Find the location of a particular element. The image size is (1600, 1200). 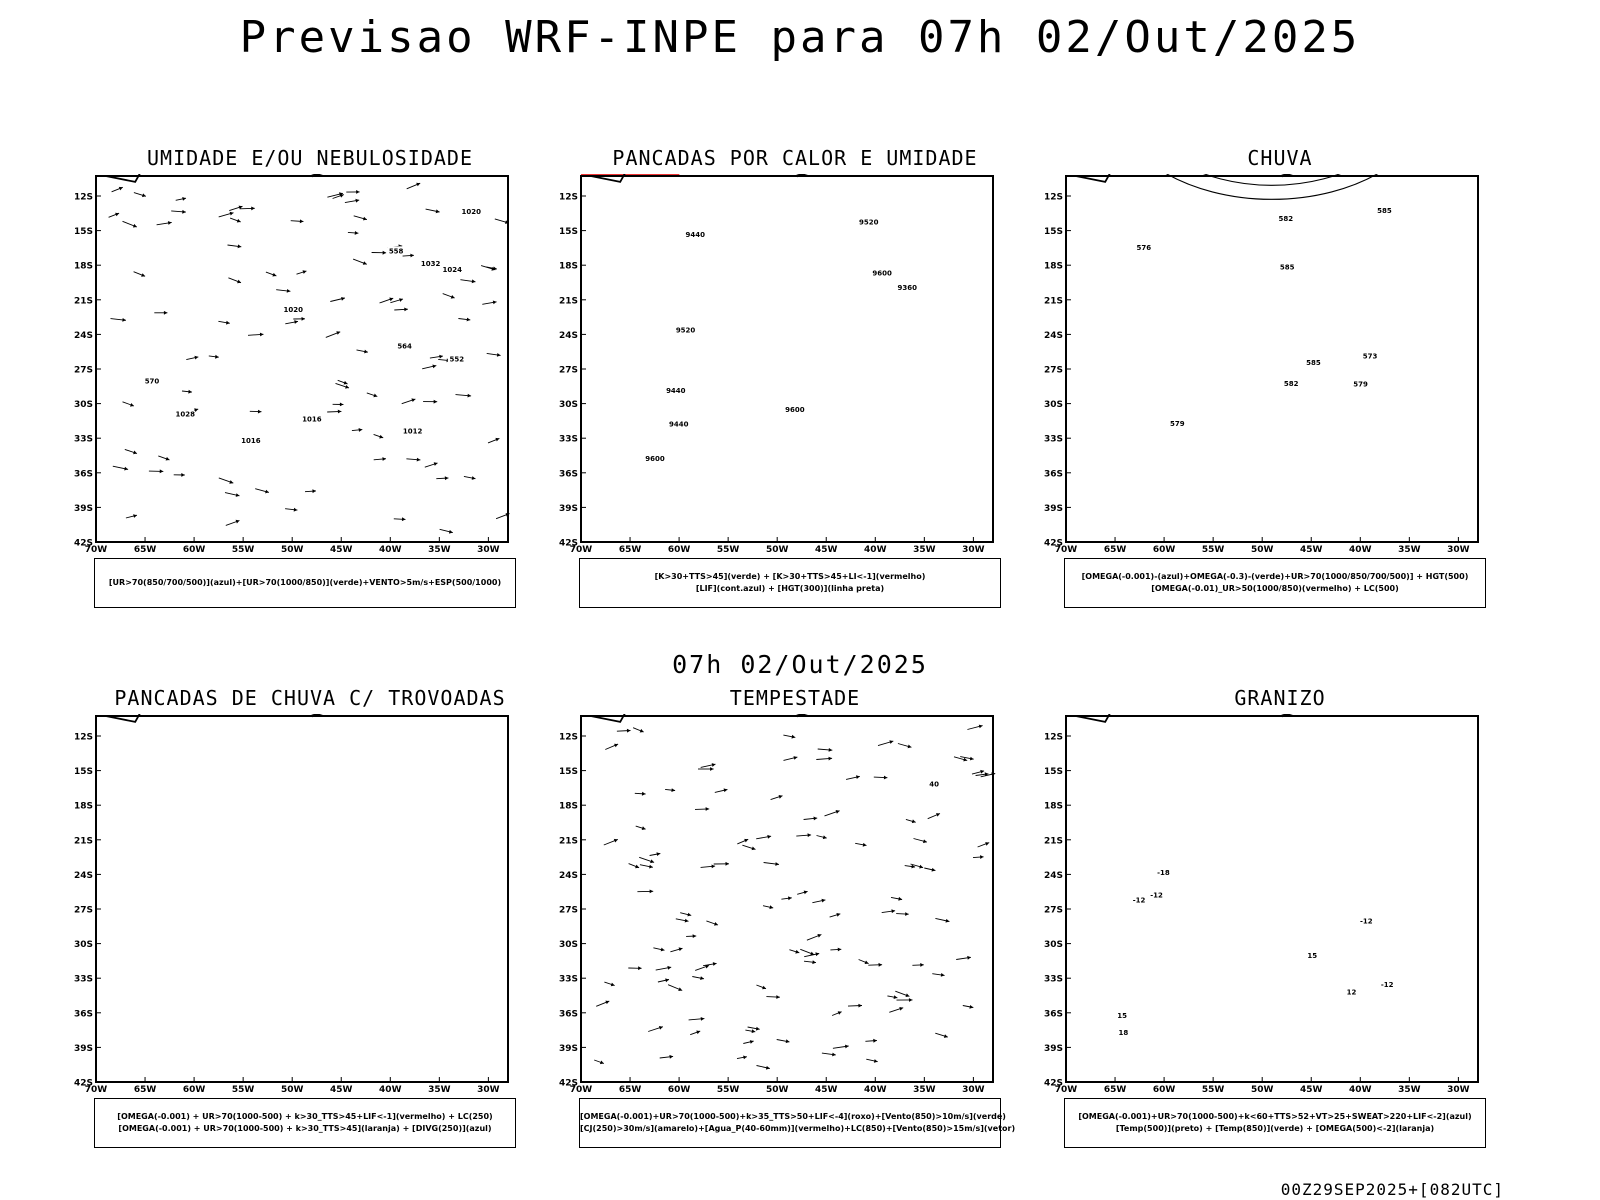

lon-label: 40W is located at coordinates (875, 1090).